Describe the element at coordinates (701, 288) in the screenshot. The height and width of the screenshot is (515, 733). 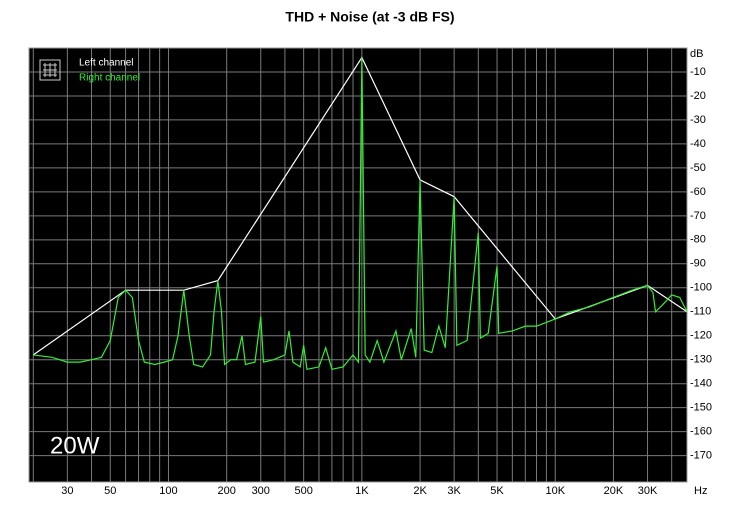
I see `y-tick-label: -100` at that location.